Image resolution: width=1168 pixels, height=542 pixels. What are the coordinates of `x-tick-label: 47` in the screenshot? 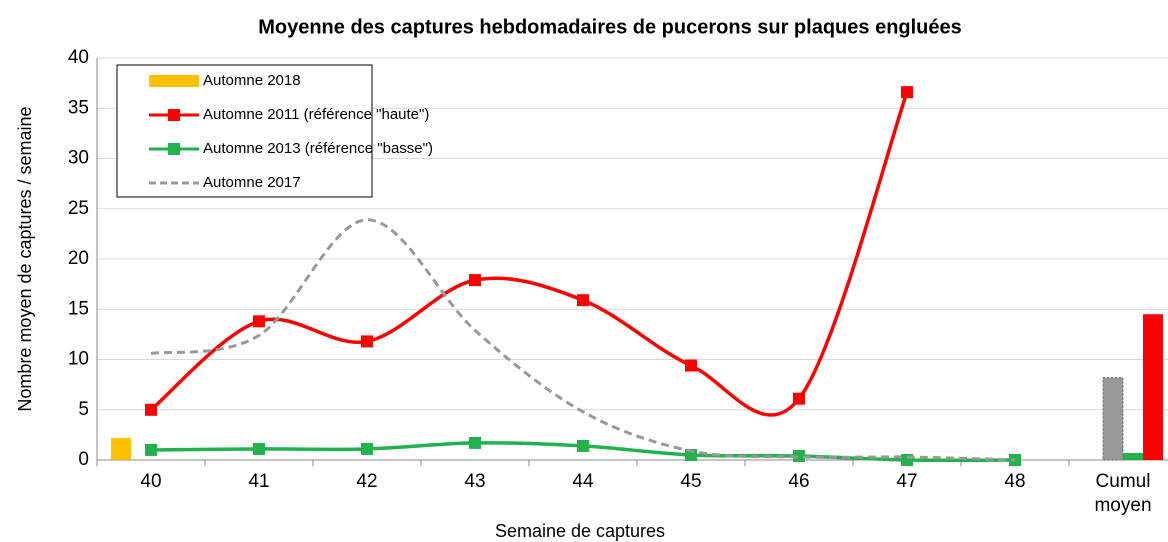 It's located at (907, 481).